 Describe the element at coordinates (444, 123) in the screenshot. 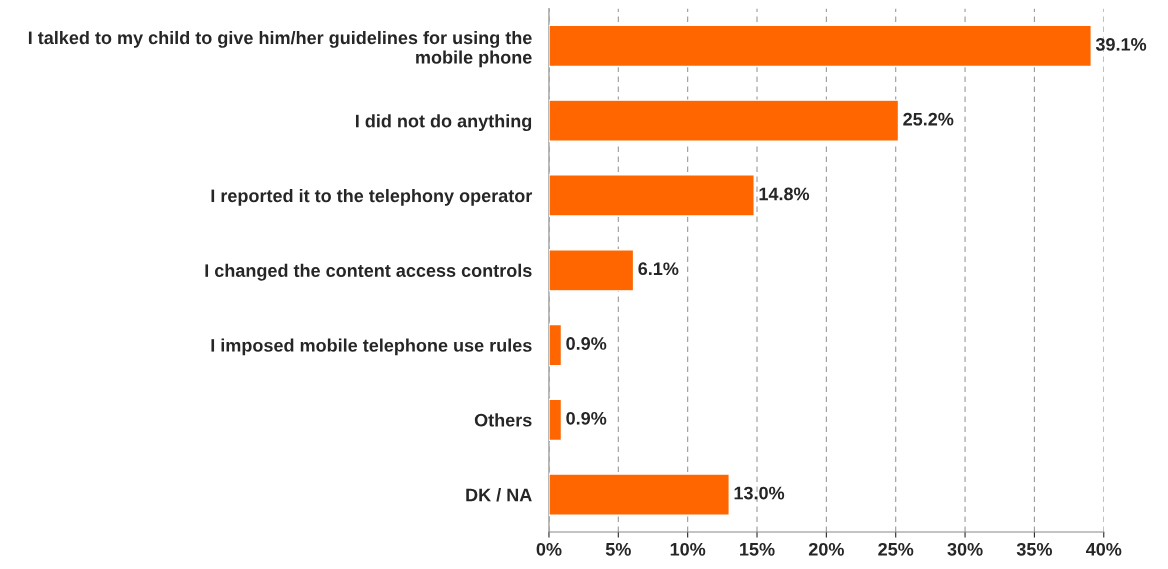

I see `y-tick-label: I did not do anything` at that location.